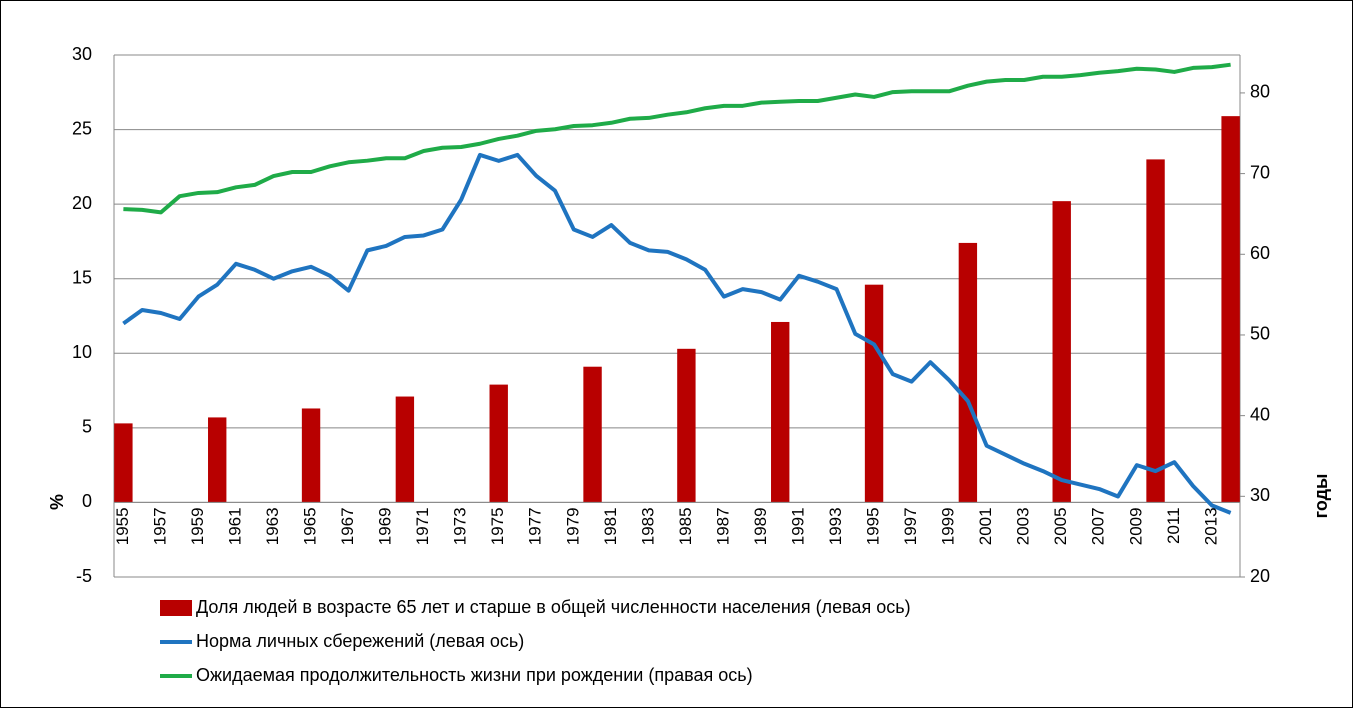 The image size is (1353, 708). Describe the element at coordinates (1260, 253) in the screenshot. I see `y2-tick-label: 60` at that location.